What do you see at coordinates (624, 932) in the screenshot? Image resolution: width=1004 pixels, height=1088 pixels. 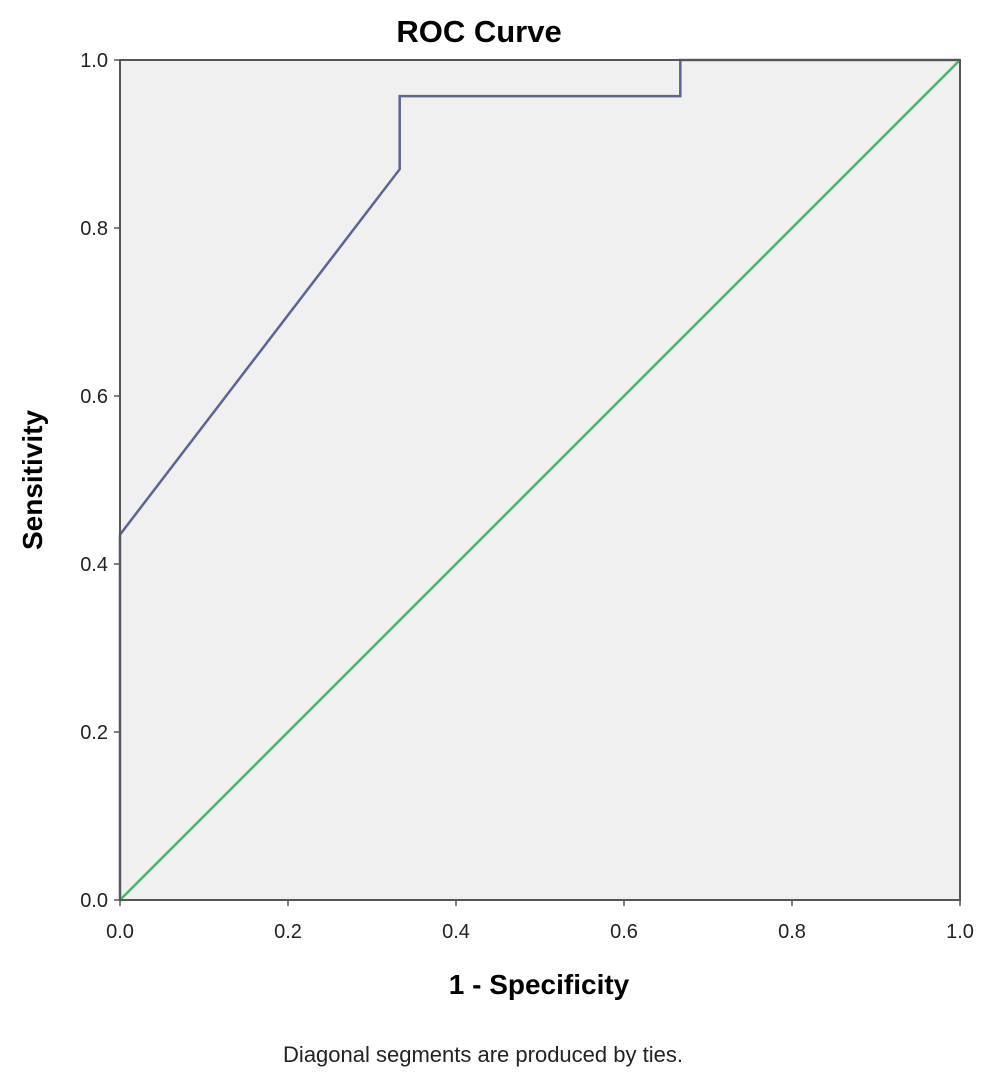 I see `x-tick-label: 0.6` at bounding box center [624, 932].